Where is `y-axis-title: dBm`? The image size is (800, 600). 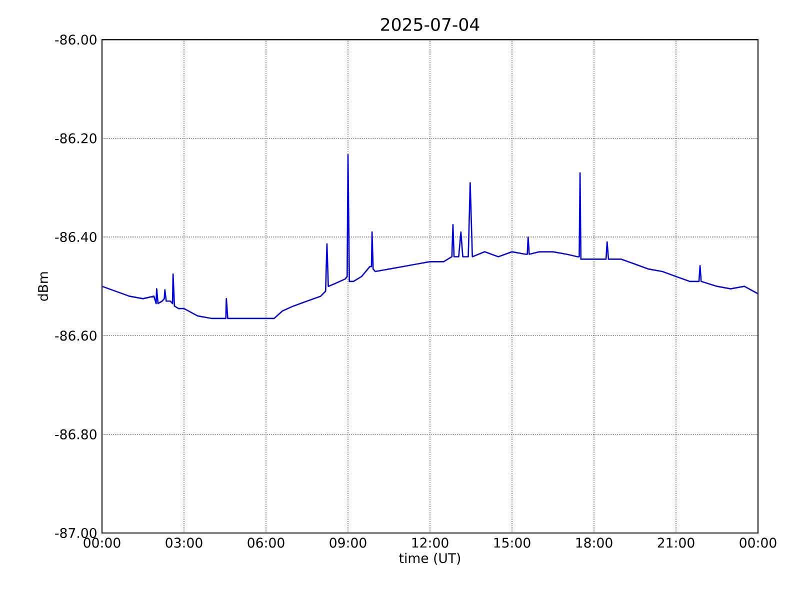 y-axis-title: dBm is located at coordinates (43, 286).